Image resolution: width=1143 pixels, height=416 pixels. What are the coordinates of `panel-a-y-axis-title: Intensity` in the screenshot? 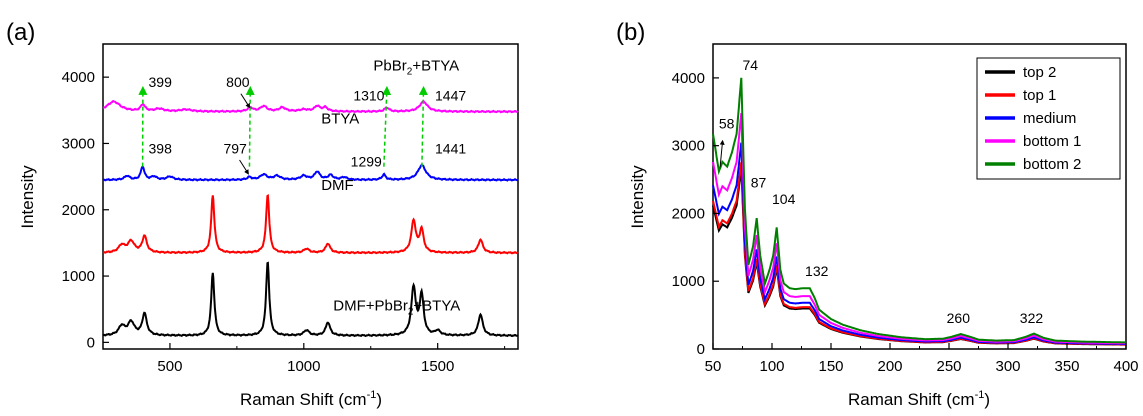 It's located at (27, 197).